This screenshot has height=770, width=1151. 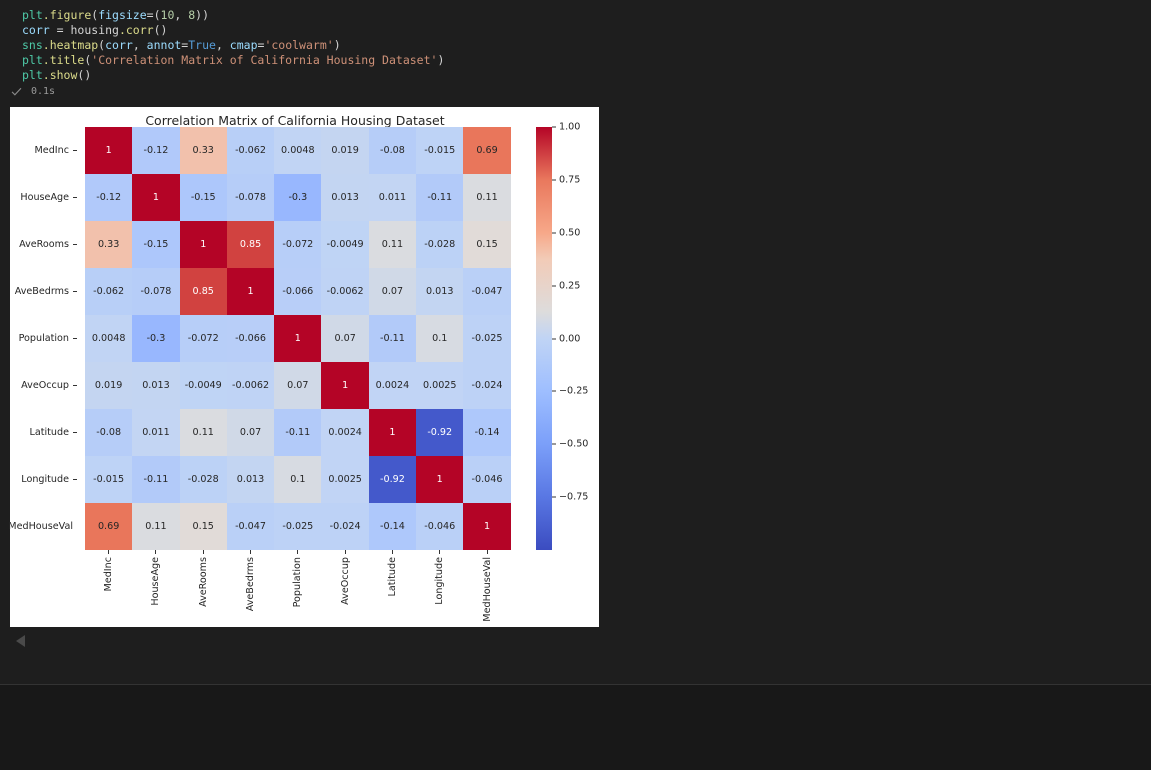 I want to click on heatmap-cell: 0.0024, so click(x=345, y=432).